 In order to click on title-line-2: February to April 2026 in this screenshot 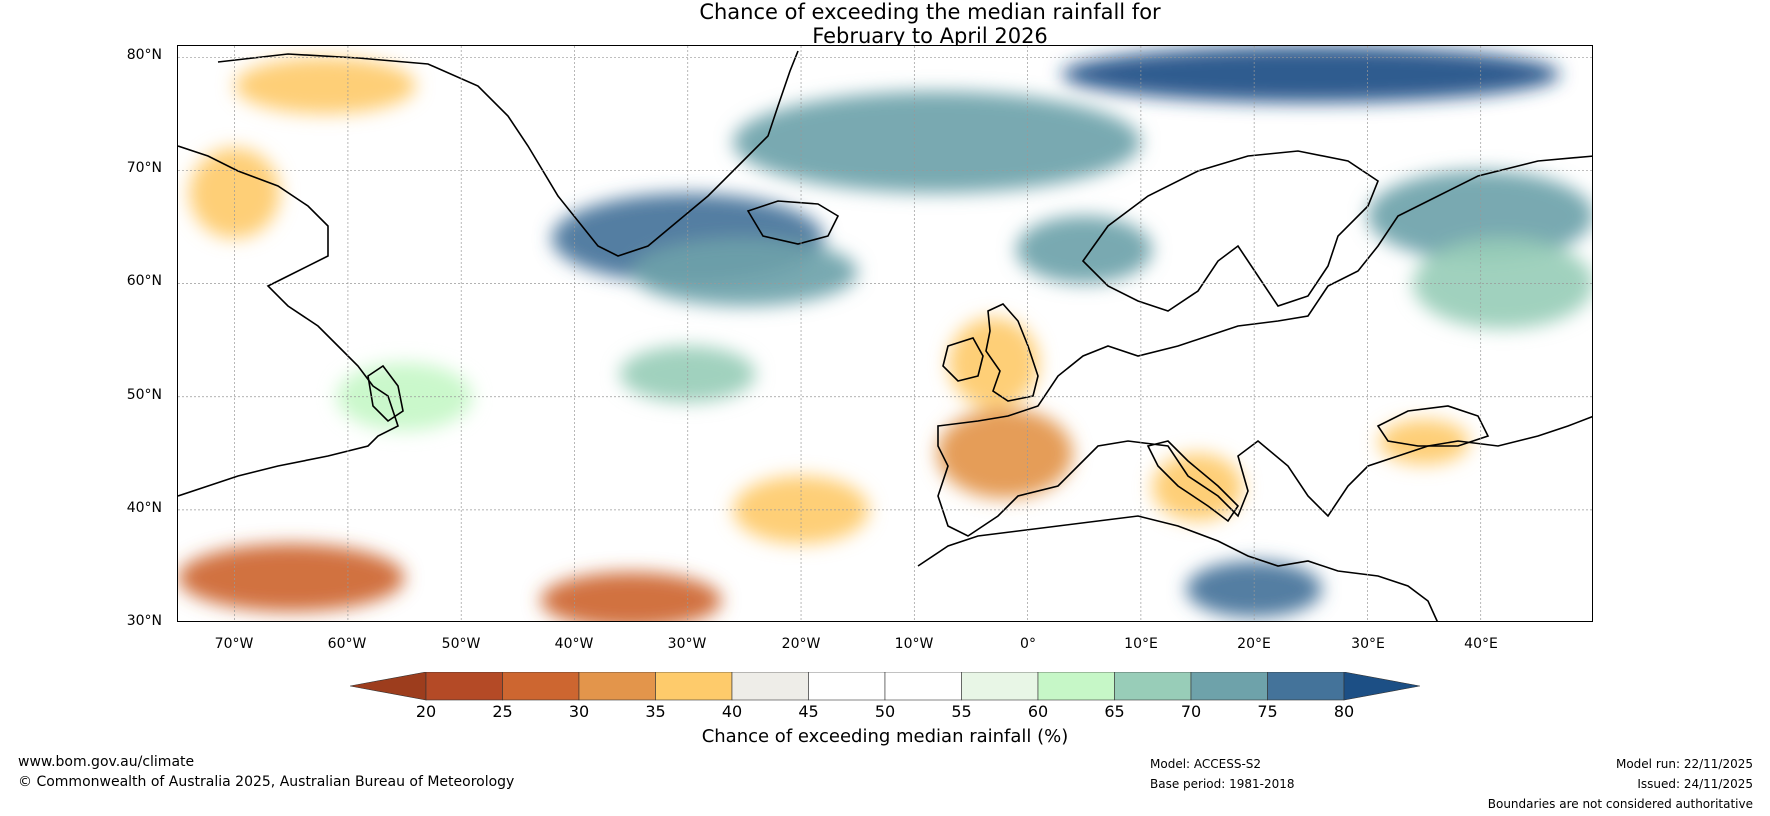, I will do `click(930, 36)`.